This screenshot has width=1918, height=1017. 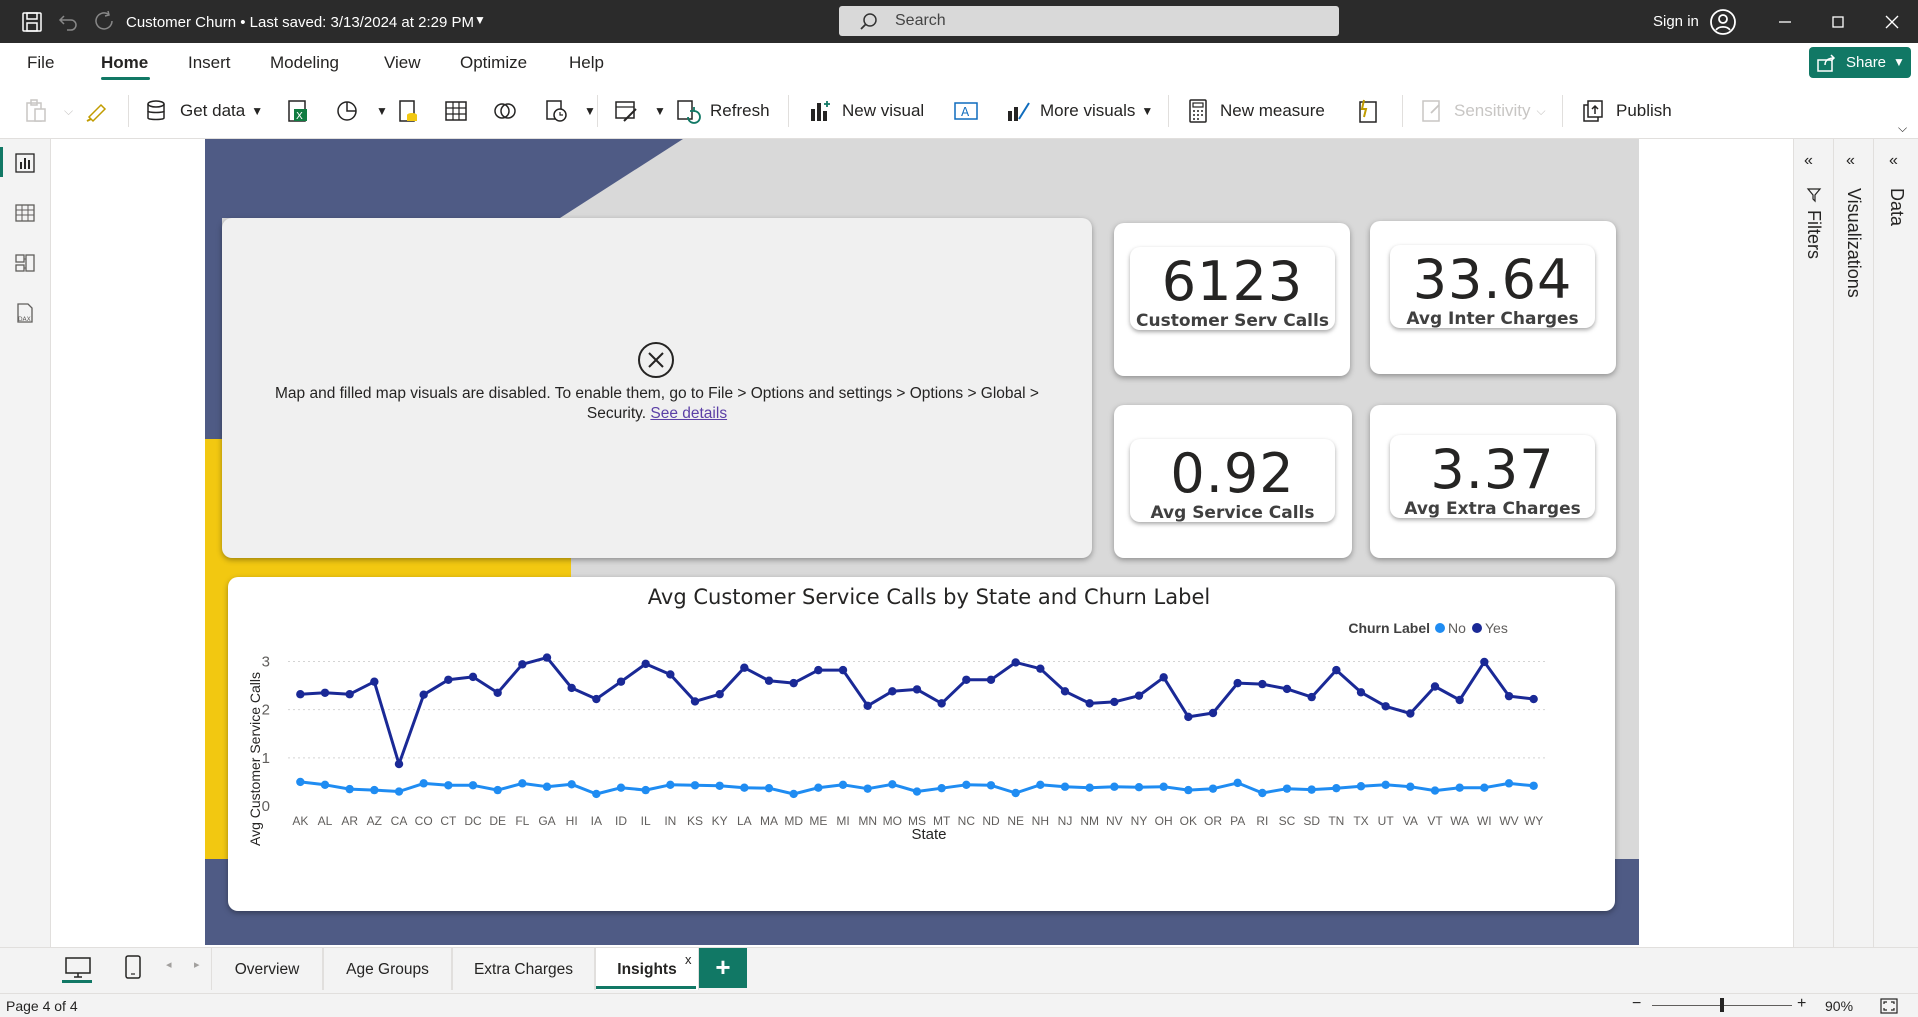 What do you see at coordinates (302, 111) in the screenshot?
I see `excel-workbook-button: X` at bounding box center [302, 111].